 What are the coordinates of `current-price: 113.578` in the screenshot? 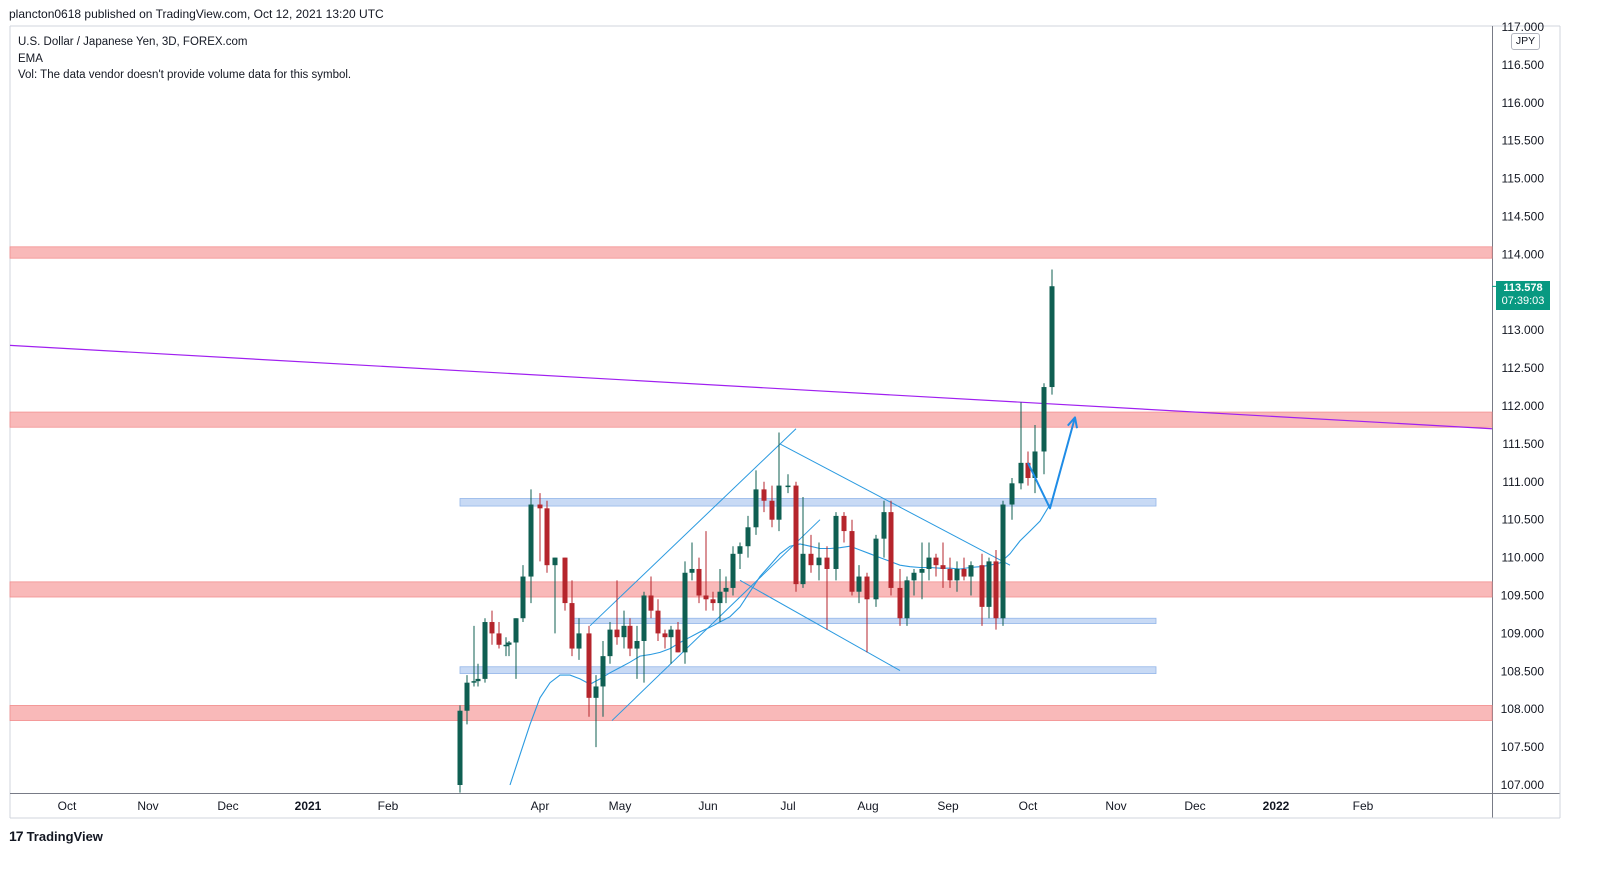 It's located at (1523, 288).